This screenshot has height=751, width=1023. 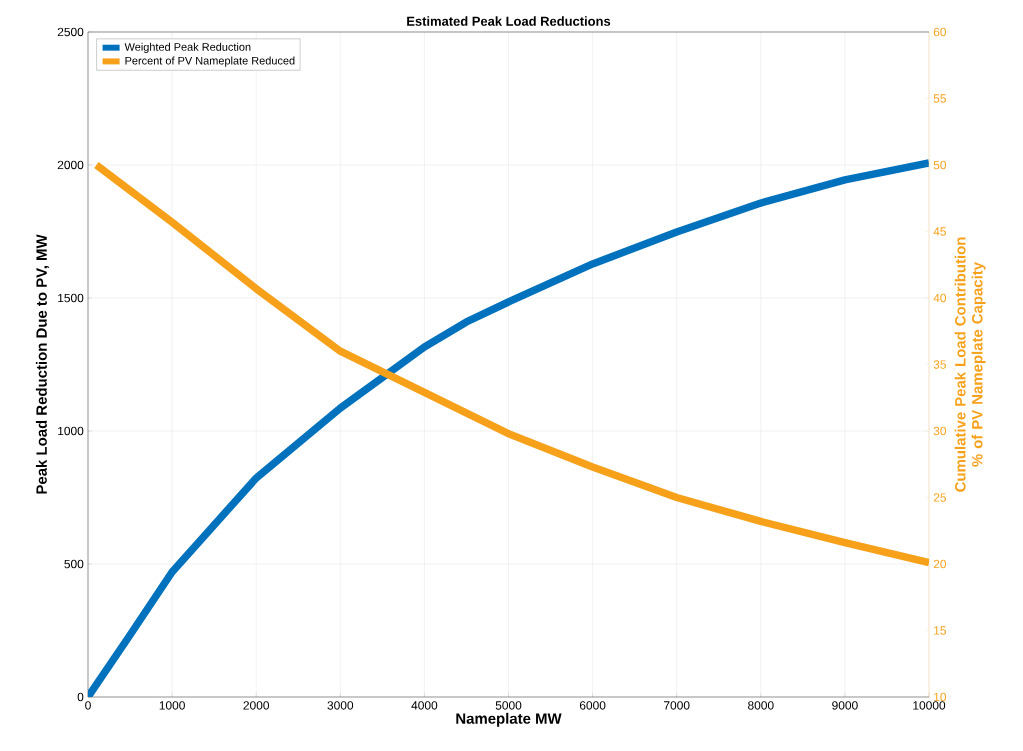 I want to click on chart-title: Estimated Peak Load Reductions, so click(x=509, y=21).